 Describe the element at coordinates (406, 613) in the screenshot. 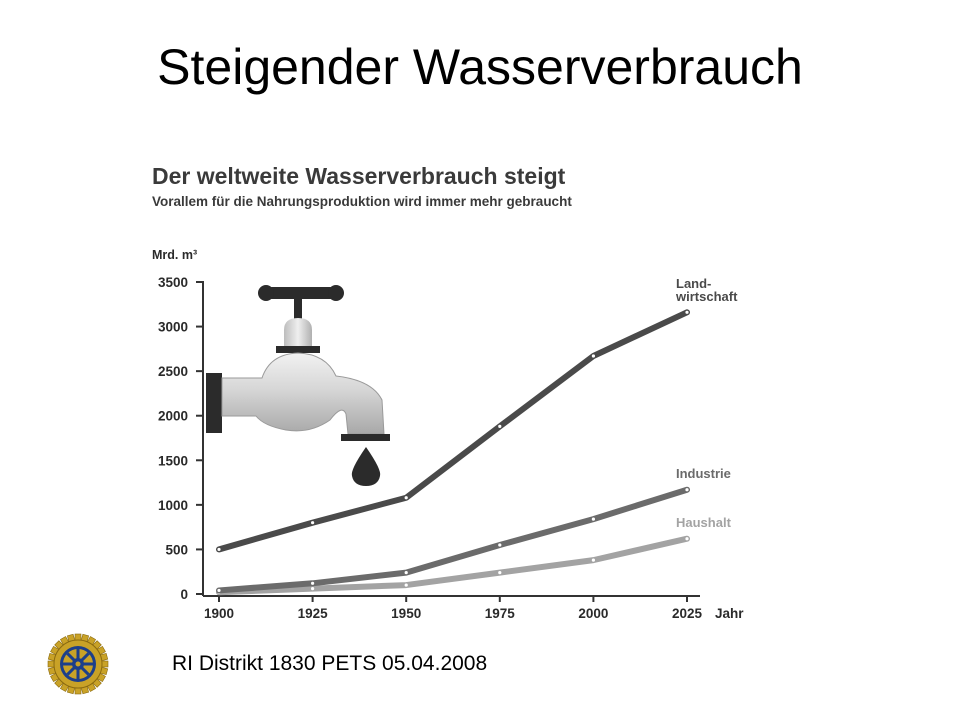

I see `x-tick-label: 1950` at that location.